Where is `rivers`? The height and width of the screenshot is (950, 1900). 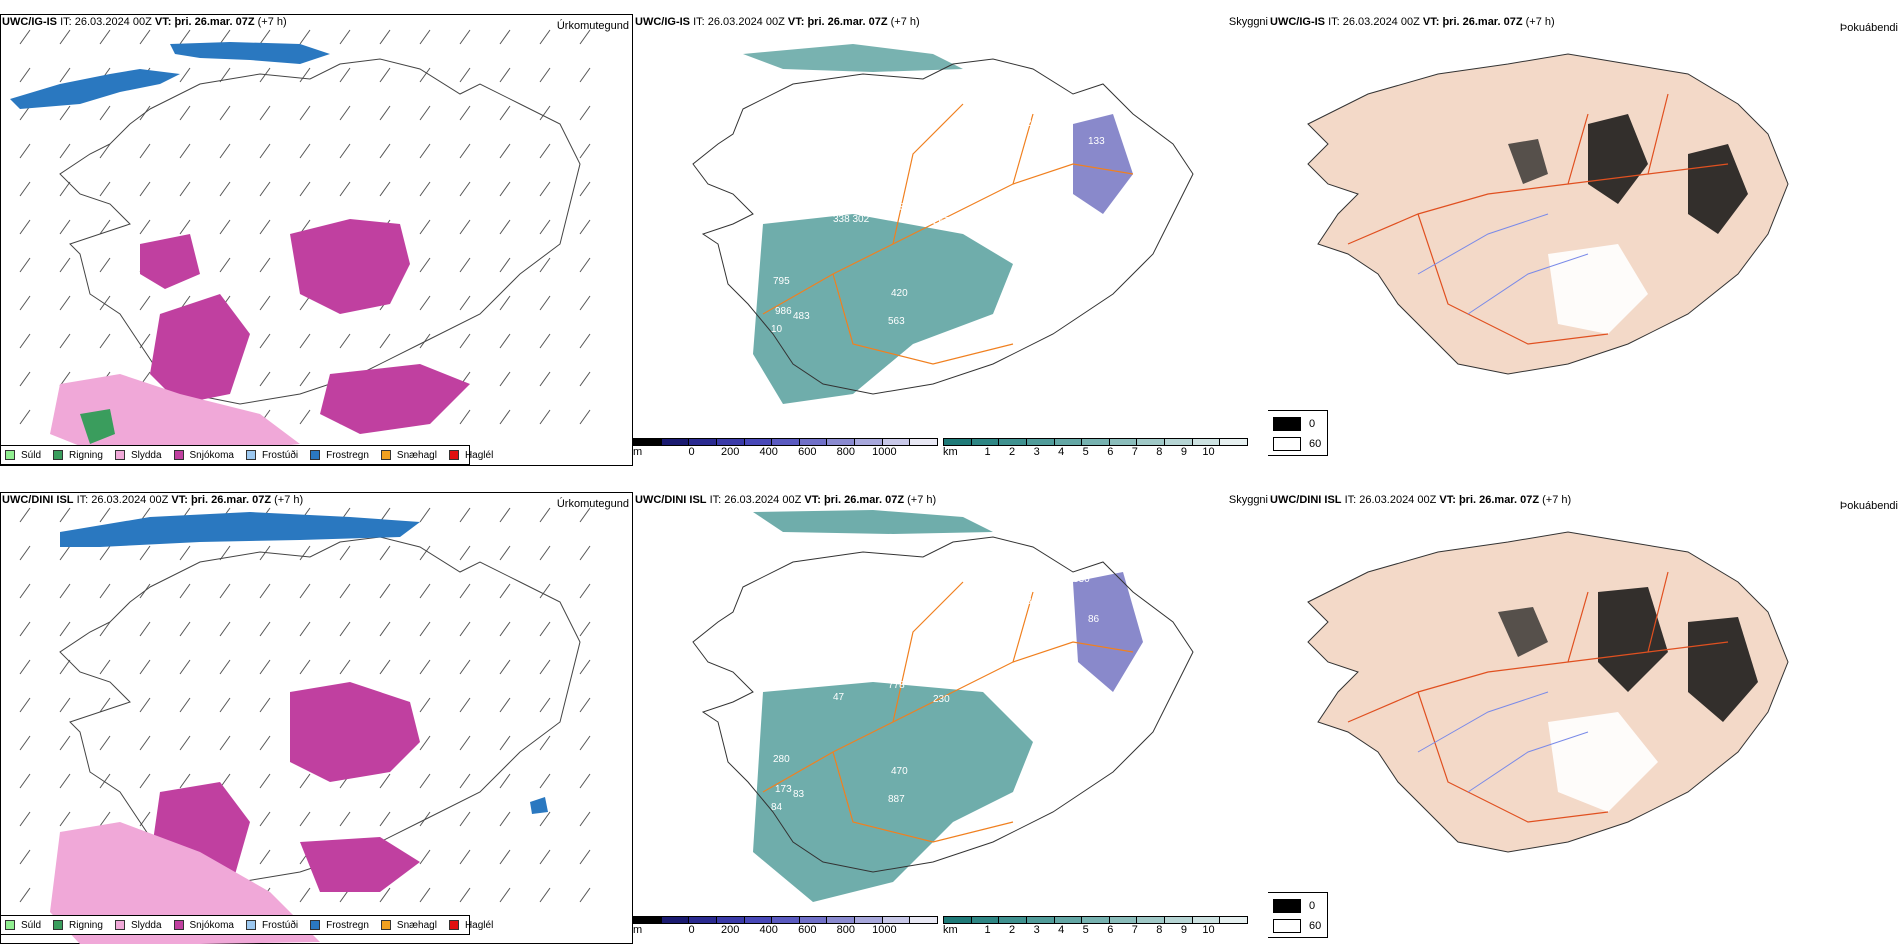
rivers is located at coordinates (1503, 264).